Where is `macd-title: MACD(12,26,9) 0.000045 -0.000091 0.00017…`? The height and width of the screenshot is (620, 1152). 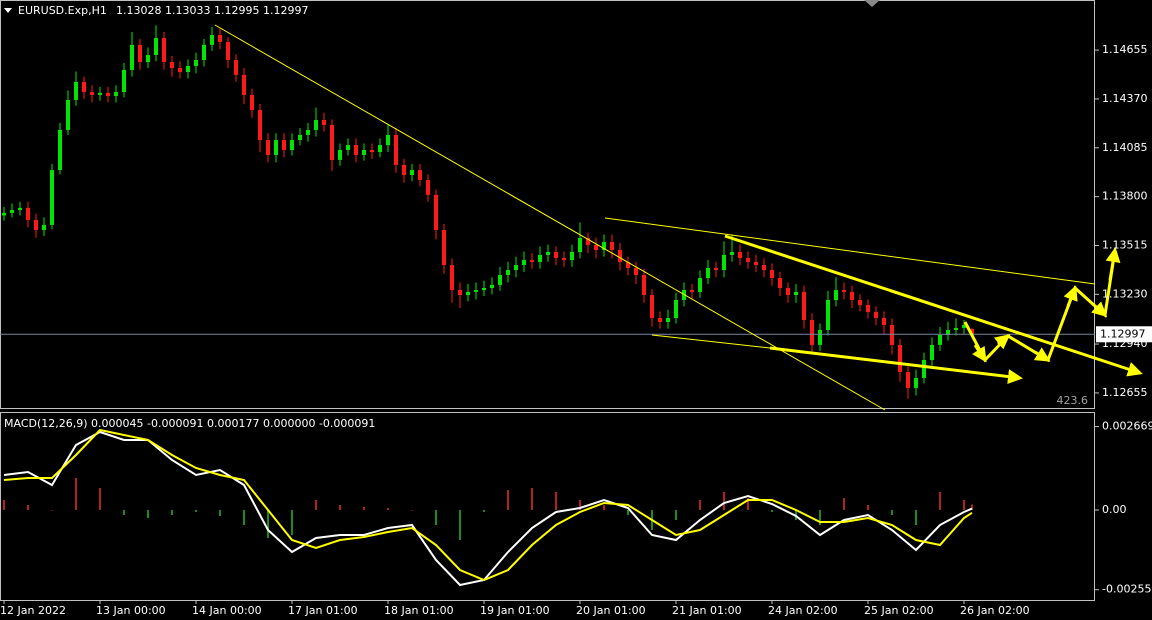
macd-title: MACD(12,26,9) 0.000045 -0.000091 0.00017… is located at coordinates (189, 423).